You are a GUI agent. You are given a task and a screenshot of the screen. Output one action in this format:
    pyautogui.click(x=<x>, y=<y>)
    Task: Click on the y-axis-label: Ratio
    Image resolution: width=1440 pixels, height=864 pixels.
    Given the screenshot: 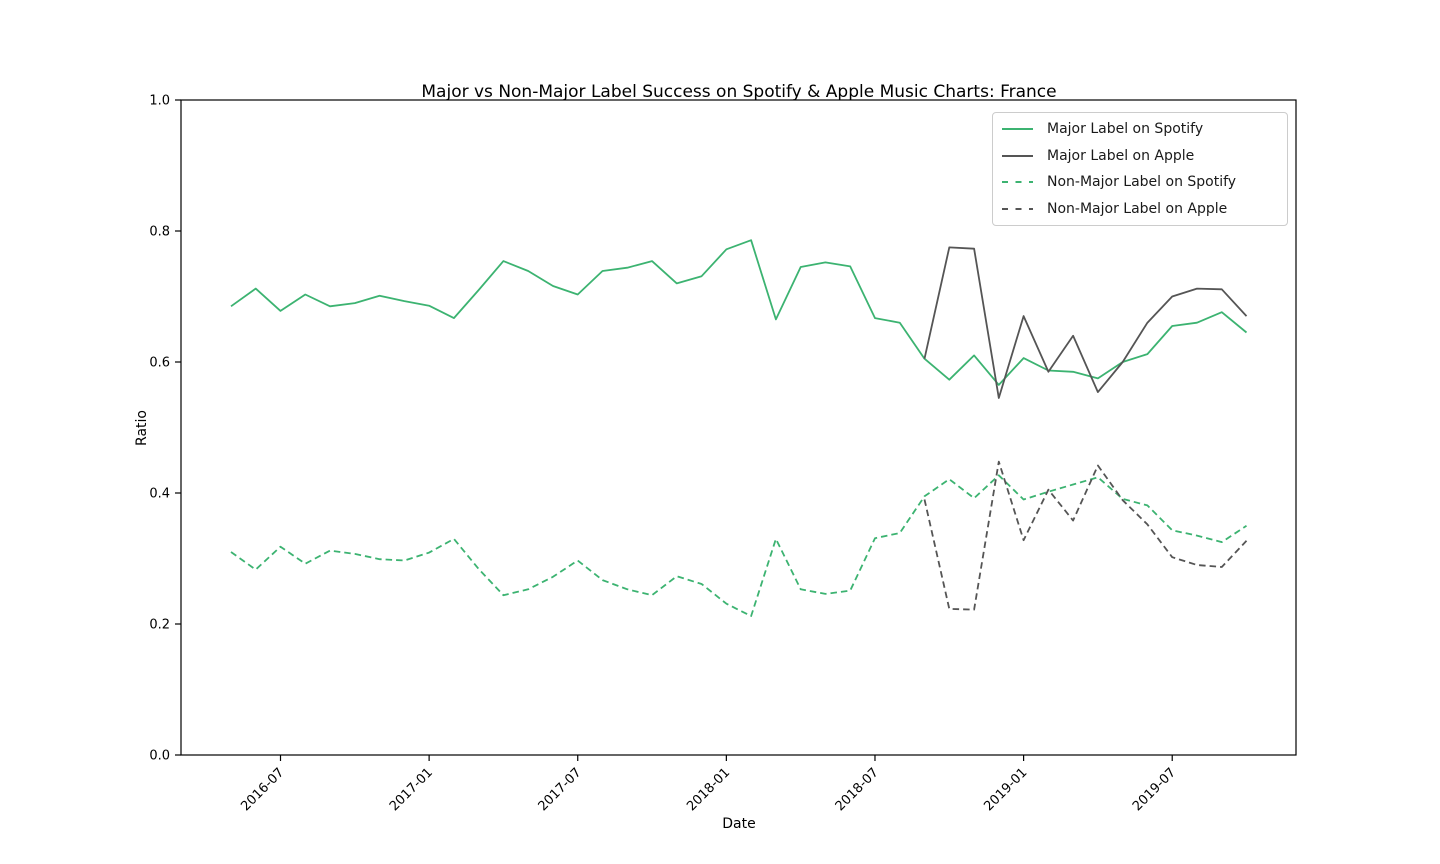 What is the action you would take?
    pyautogui.click(x=142, y=428)
    